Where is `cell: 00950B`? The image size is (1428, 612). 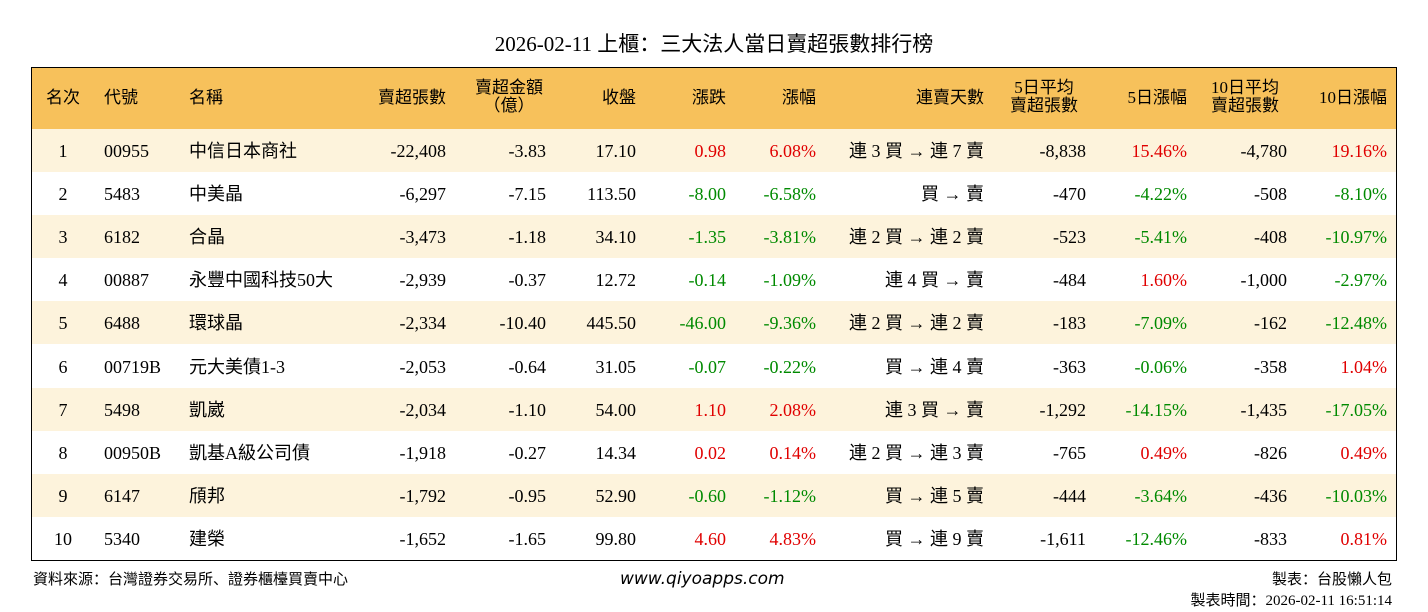
cell: 00950B is located at coordinates (133, 452).